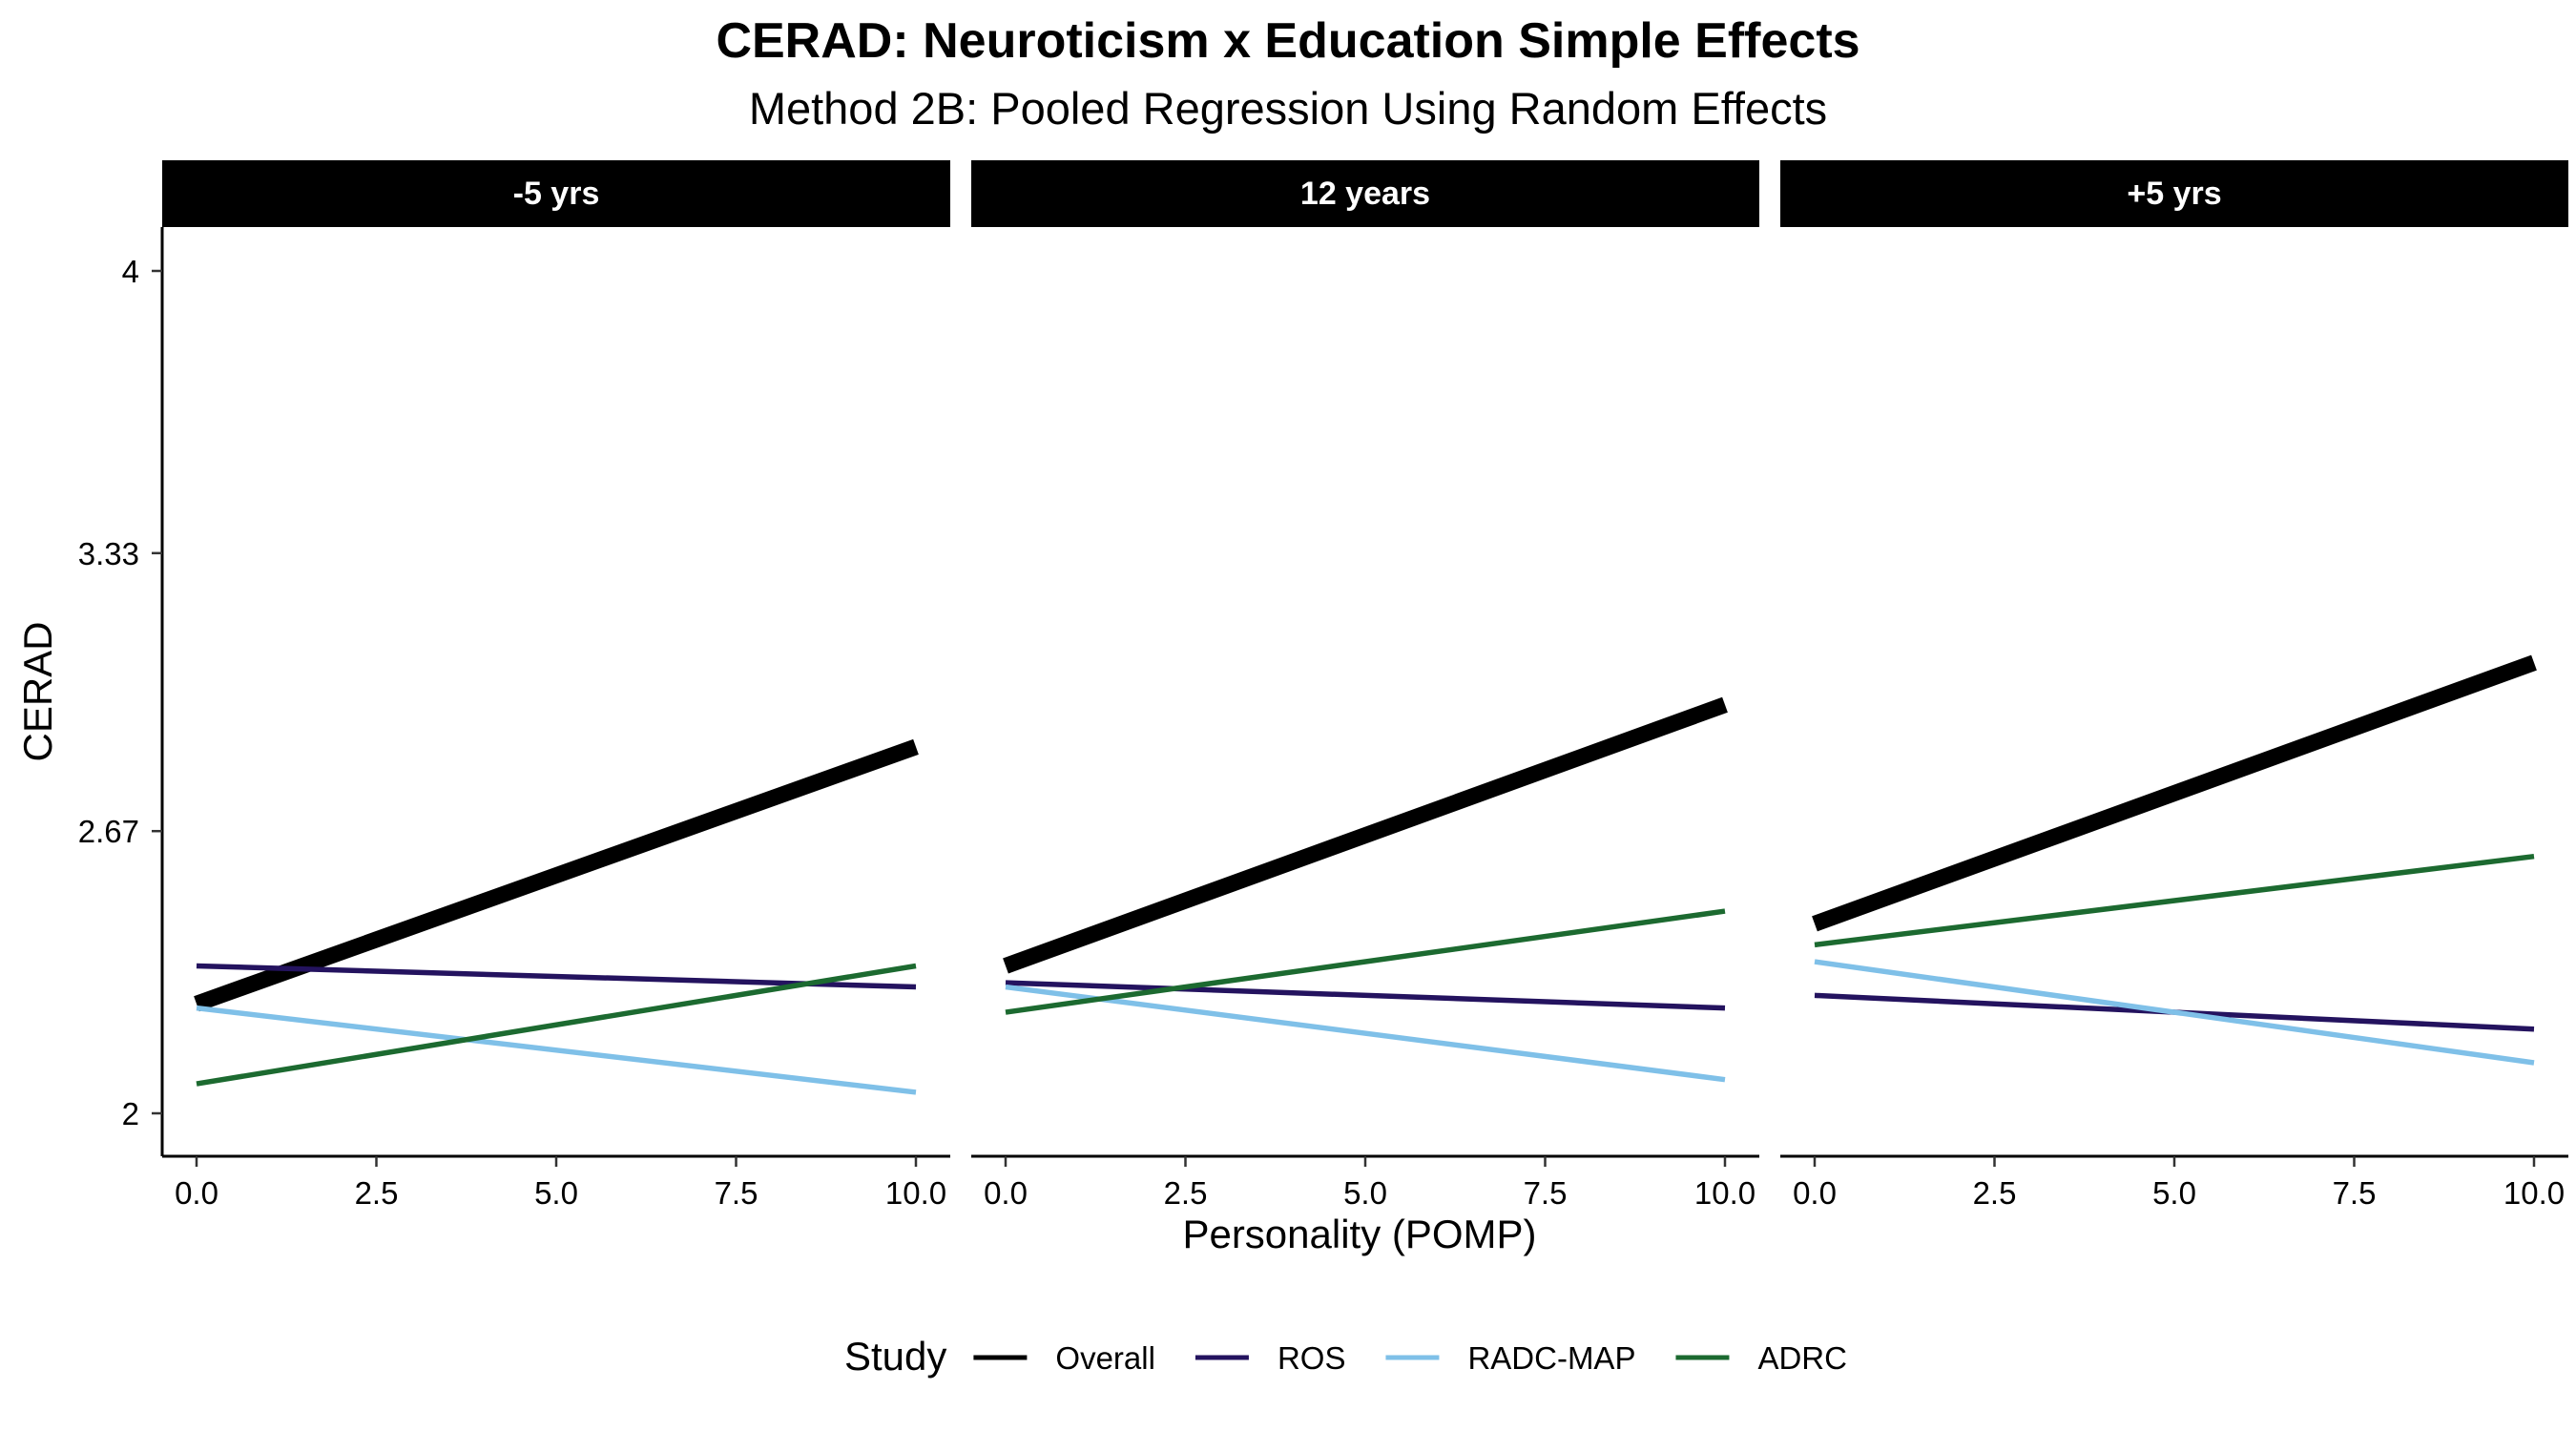 This screenshot has width=2576, height=1431. Describe the element at coordinates (1312, 1358) in the screenshot. I see `legend-label-ros: ROS` at that location.